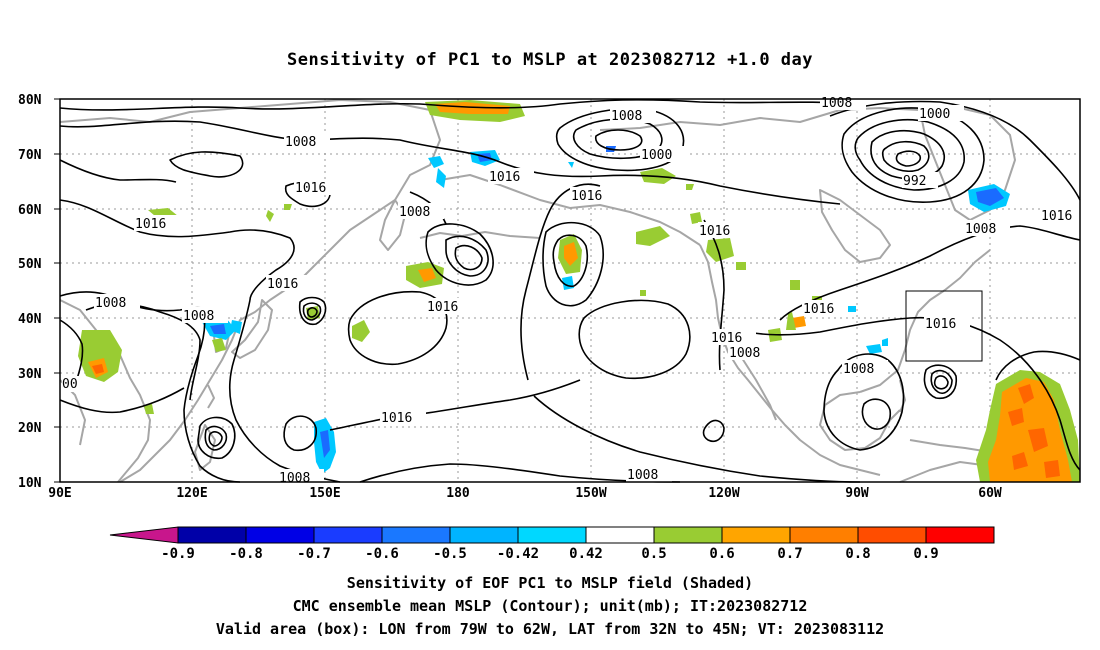  I want to click on shade-pos-67n-125w, so click(690, 187).